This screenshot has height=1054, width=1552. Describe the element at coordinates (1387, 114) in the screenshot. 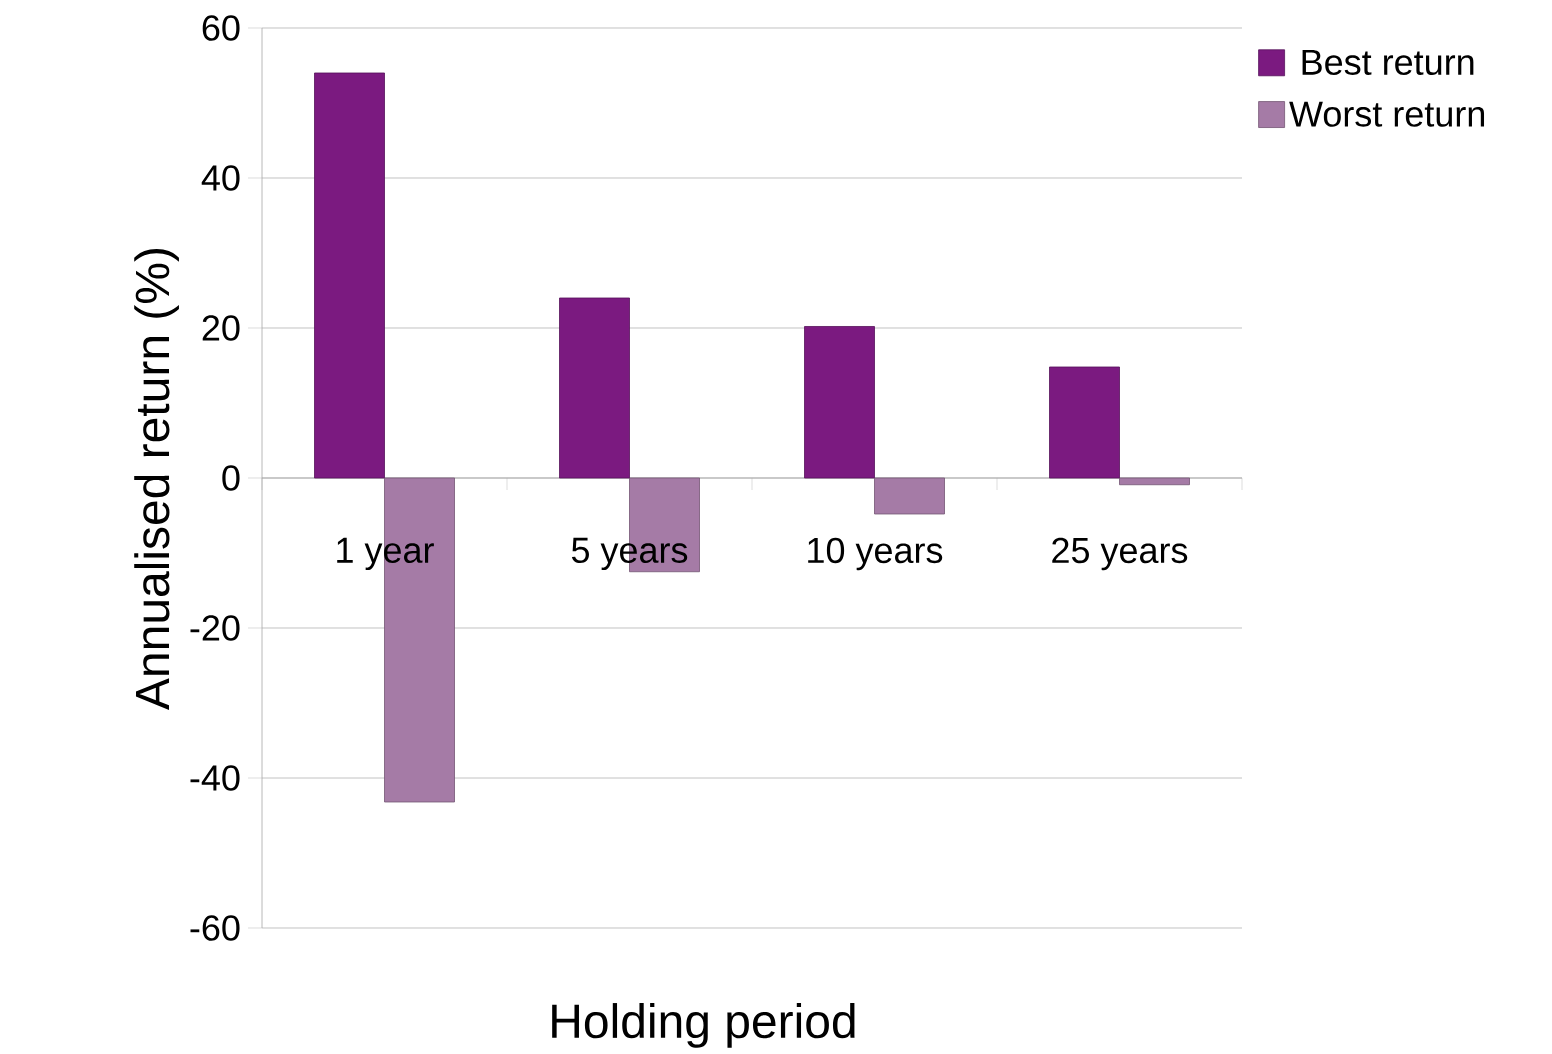

I see `legend-label: Worst return` at that location.